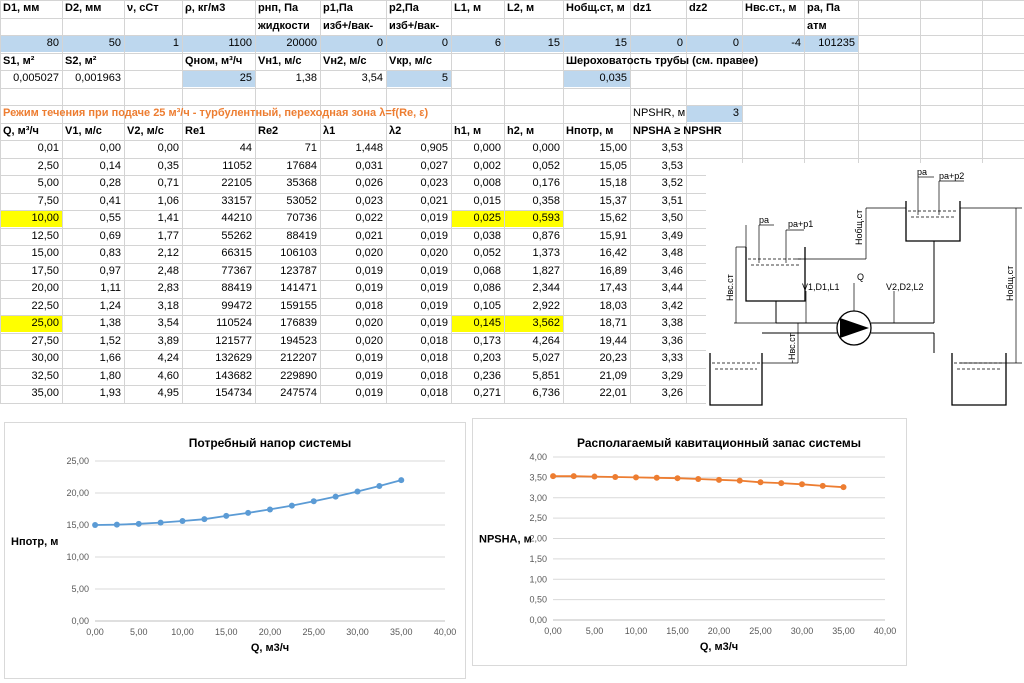  What do you see at coordinates (236, 183) in the screenshot?
I see `cell: 22105` at bounding box center [236, 183].